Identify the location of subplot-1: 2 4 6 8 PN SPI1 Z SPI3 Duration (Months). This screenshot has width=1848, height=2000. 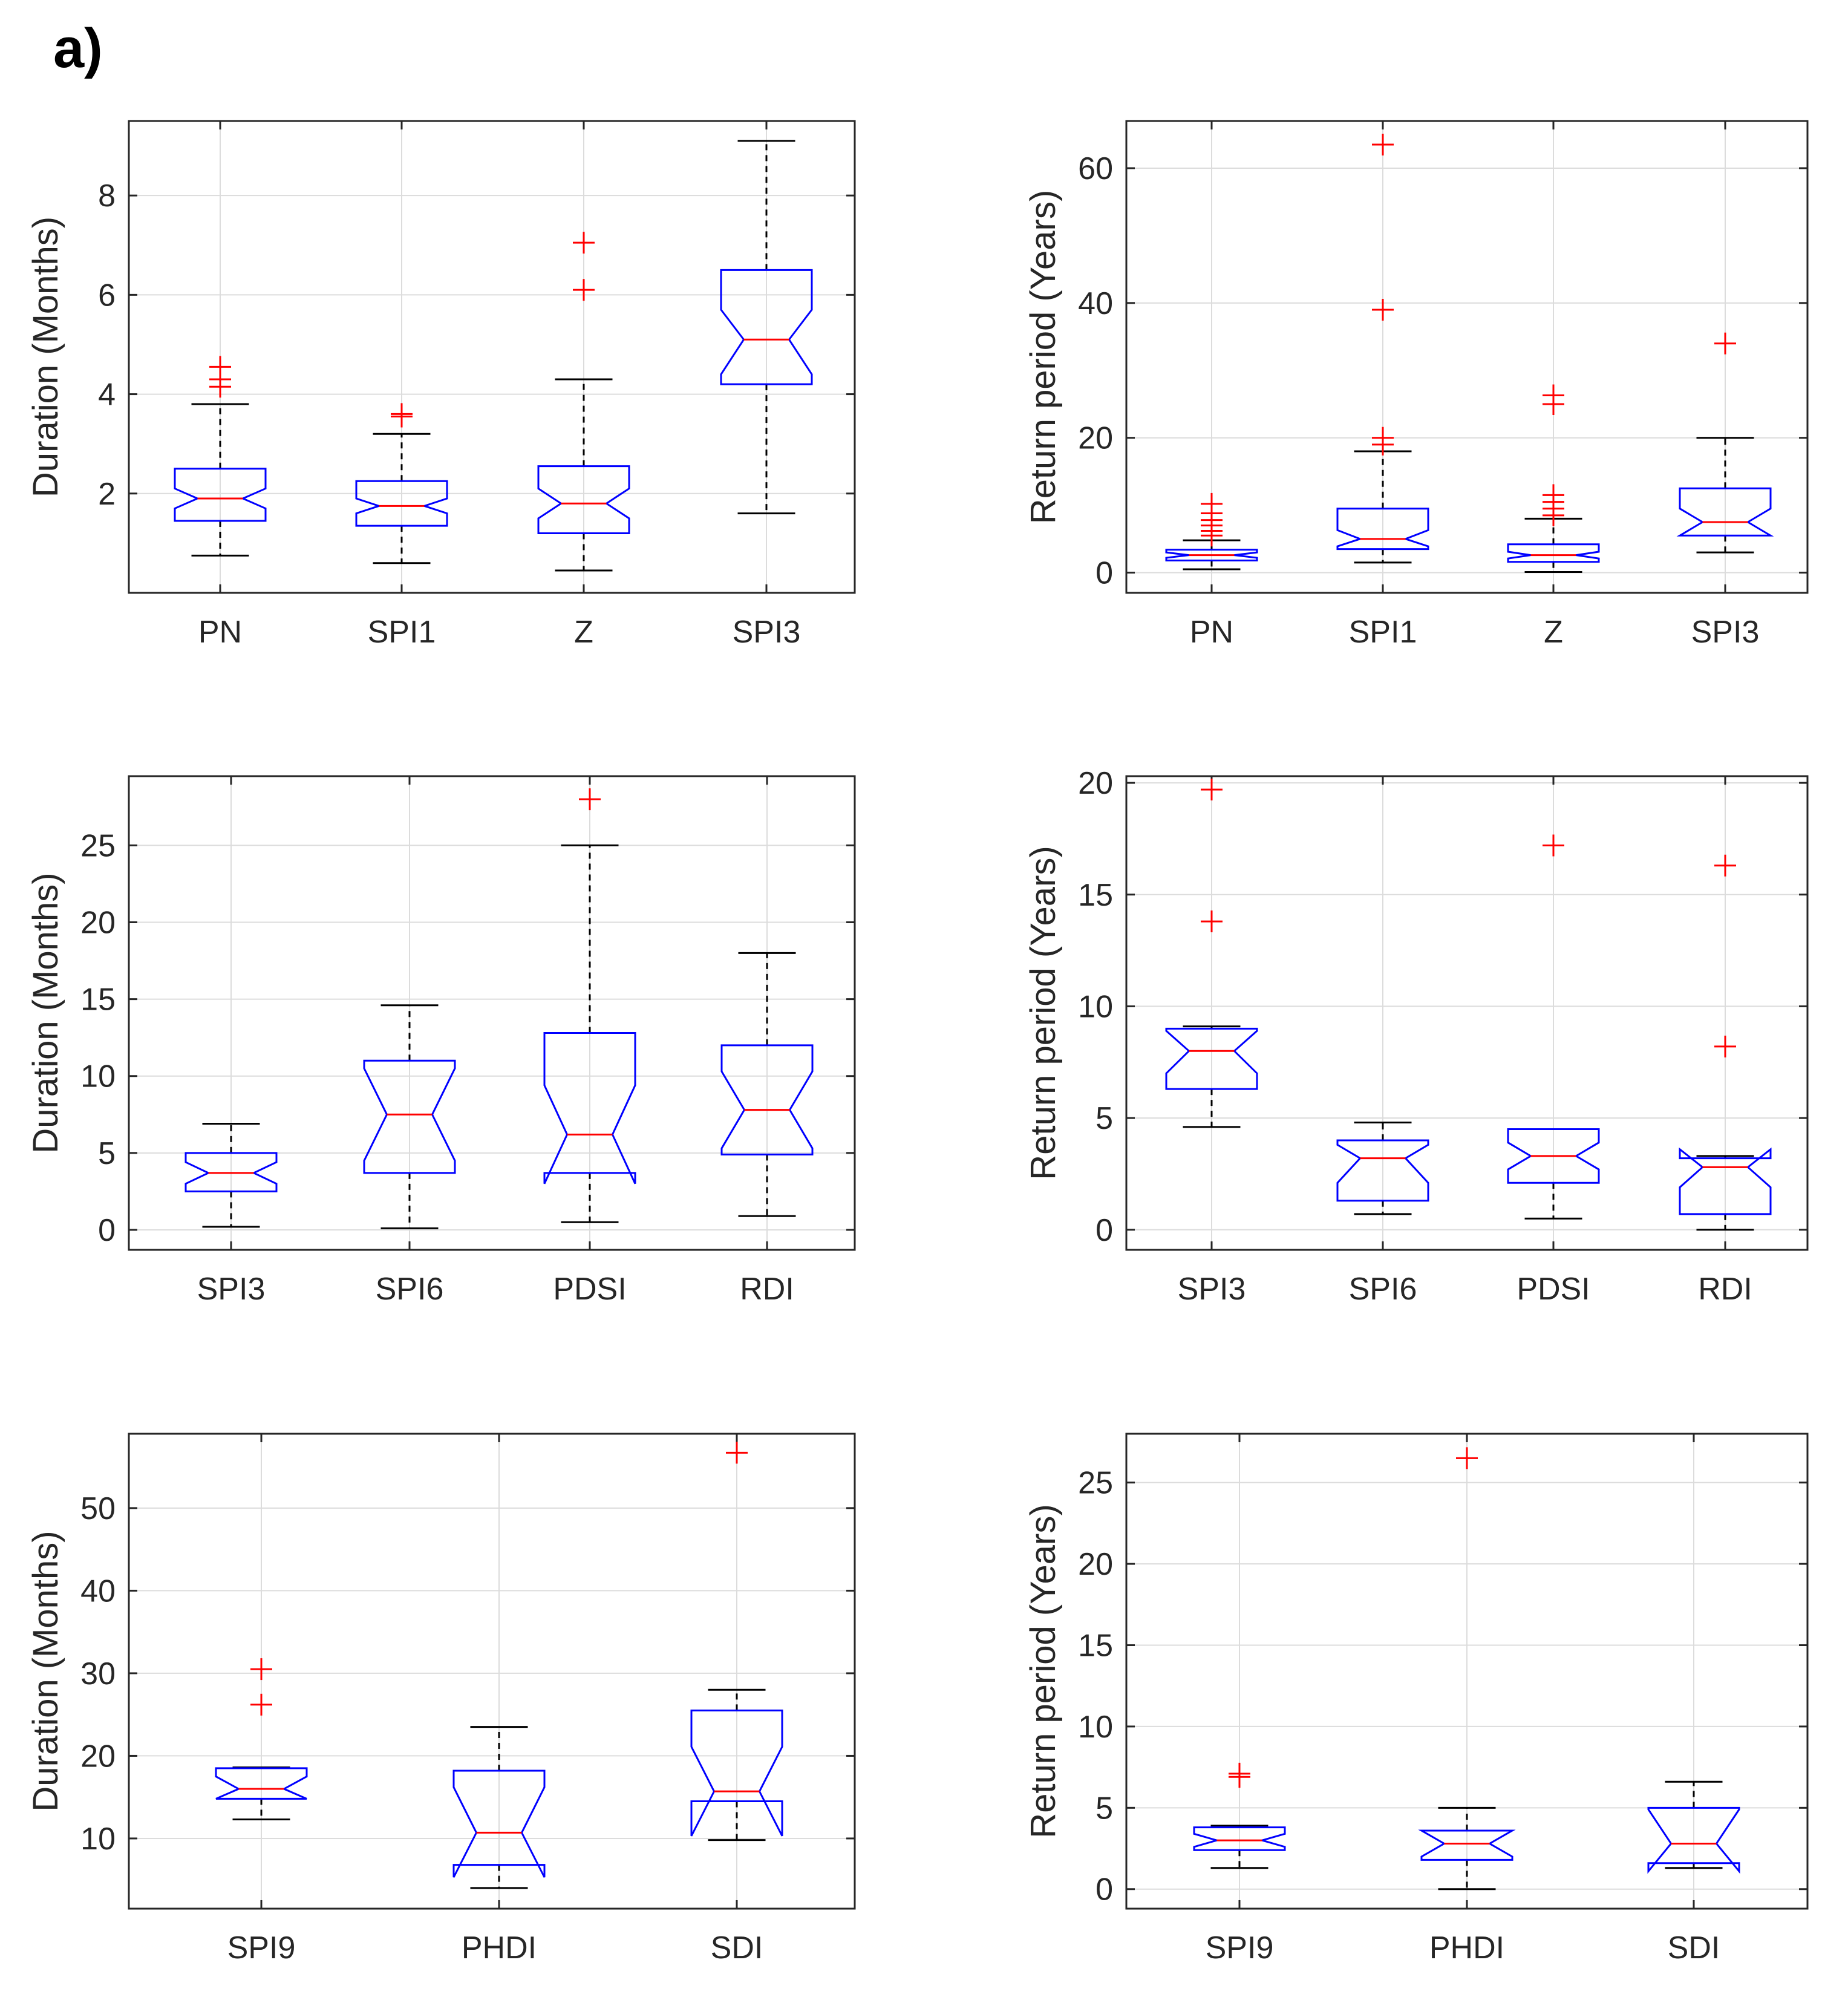
(441, 385).